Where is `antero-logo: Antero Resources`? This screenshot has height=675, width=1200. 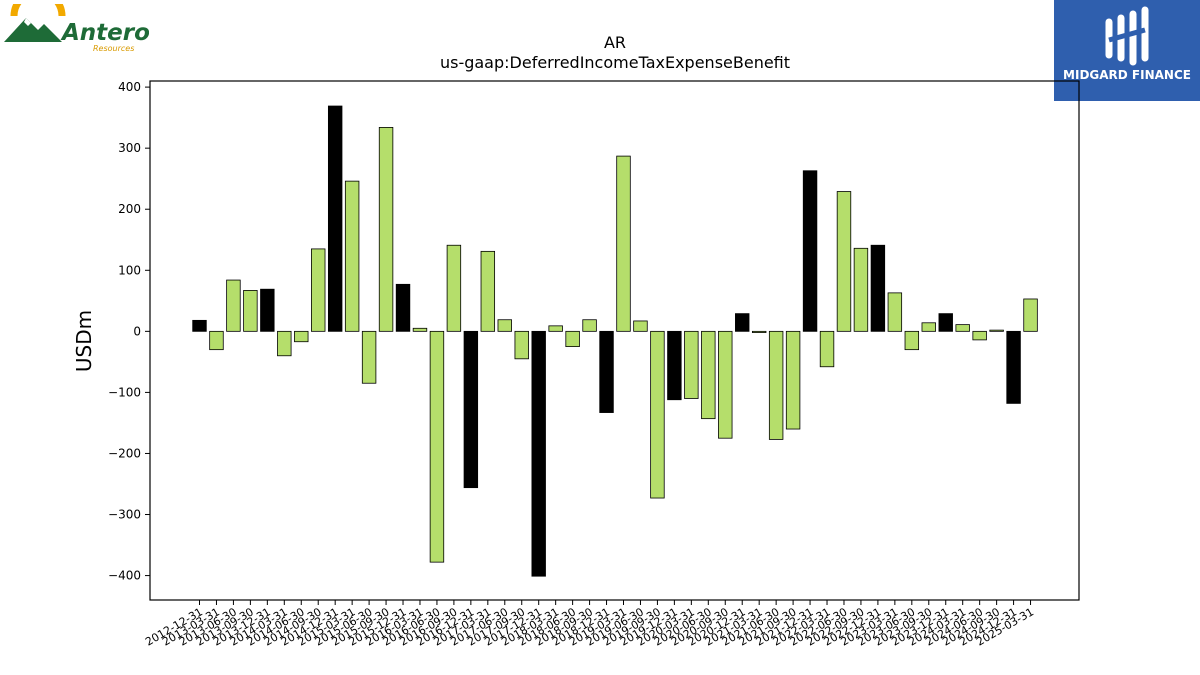
antero-logo: Antero Resources is located at coordinates (77, 27).